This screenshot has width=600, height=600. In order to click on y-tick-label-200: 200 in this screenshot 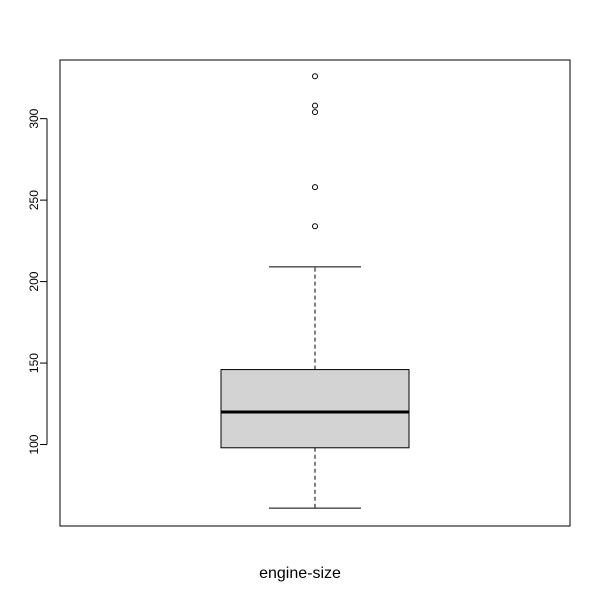, I will do `click(34, 281)`.